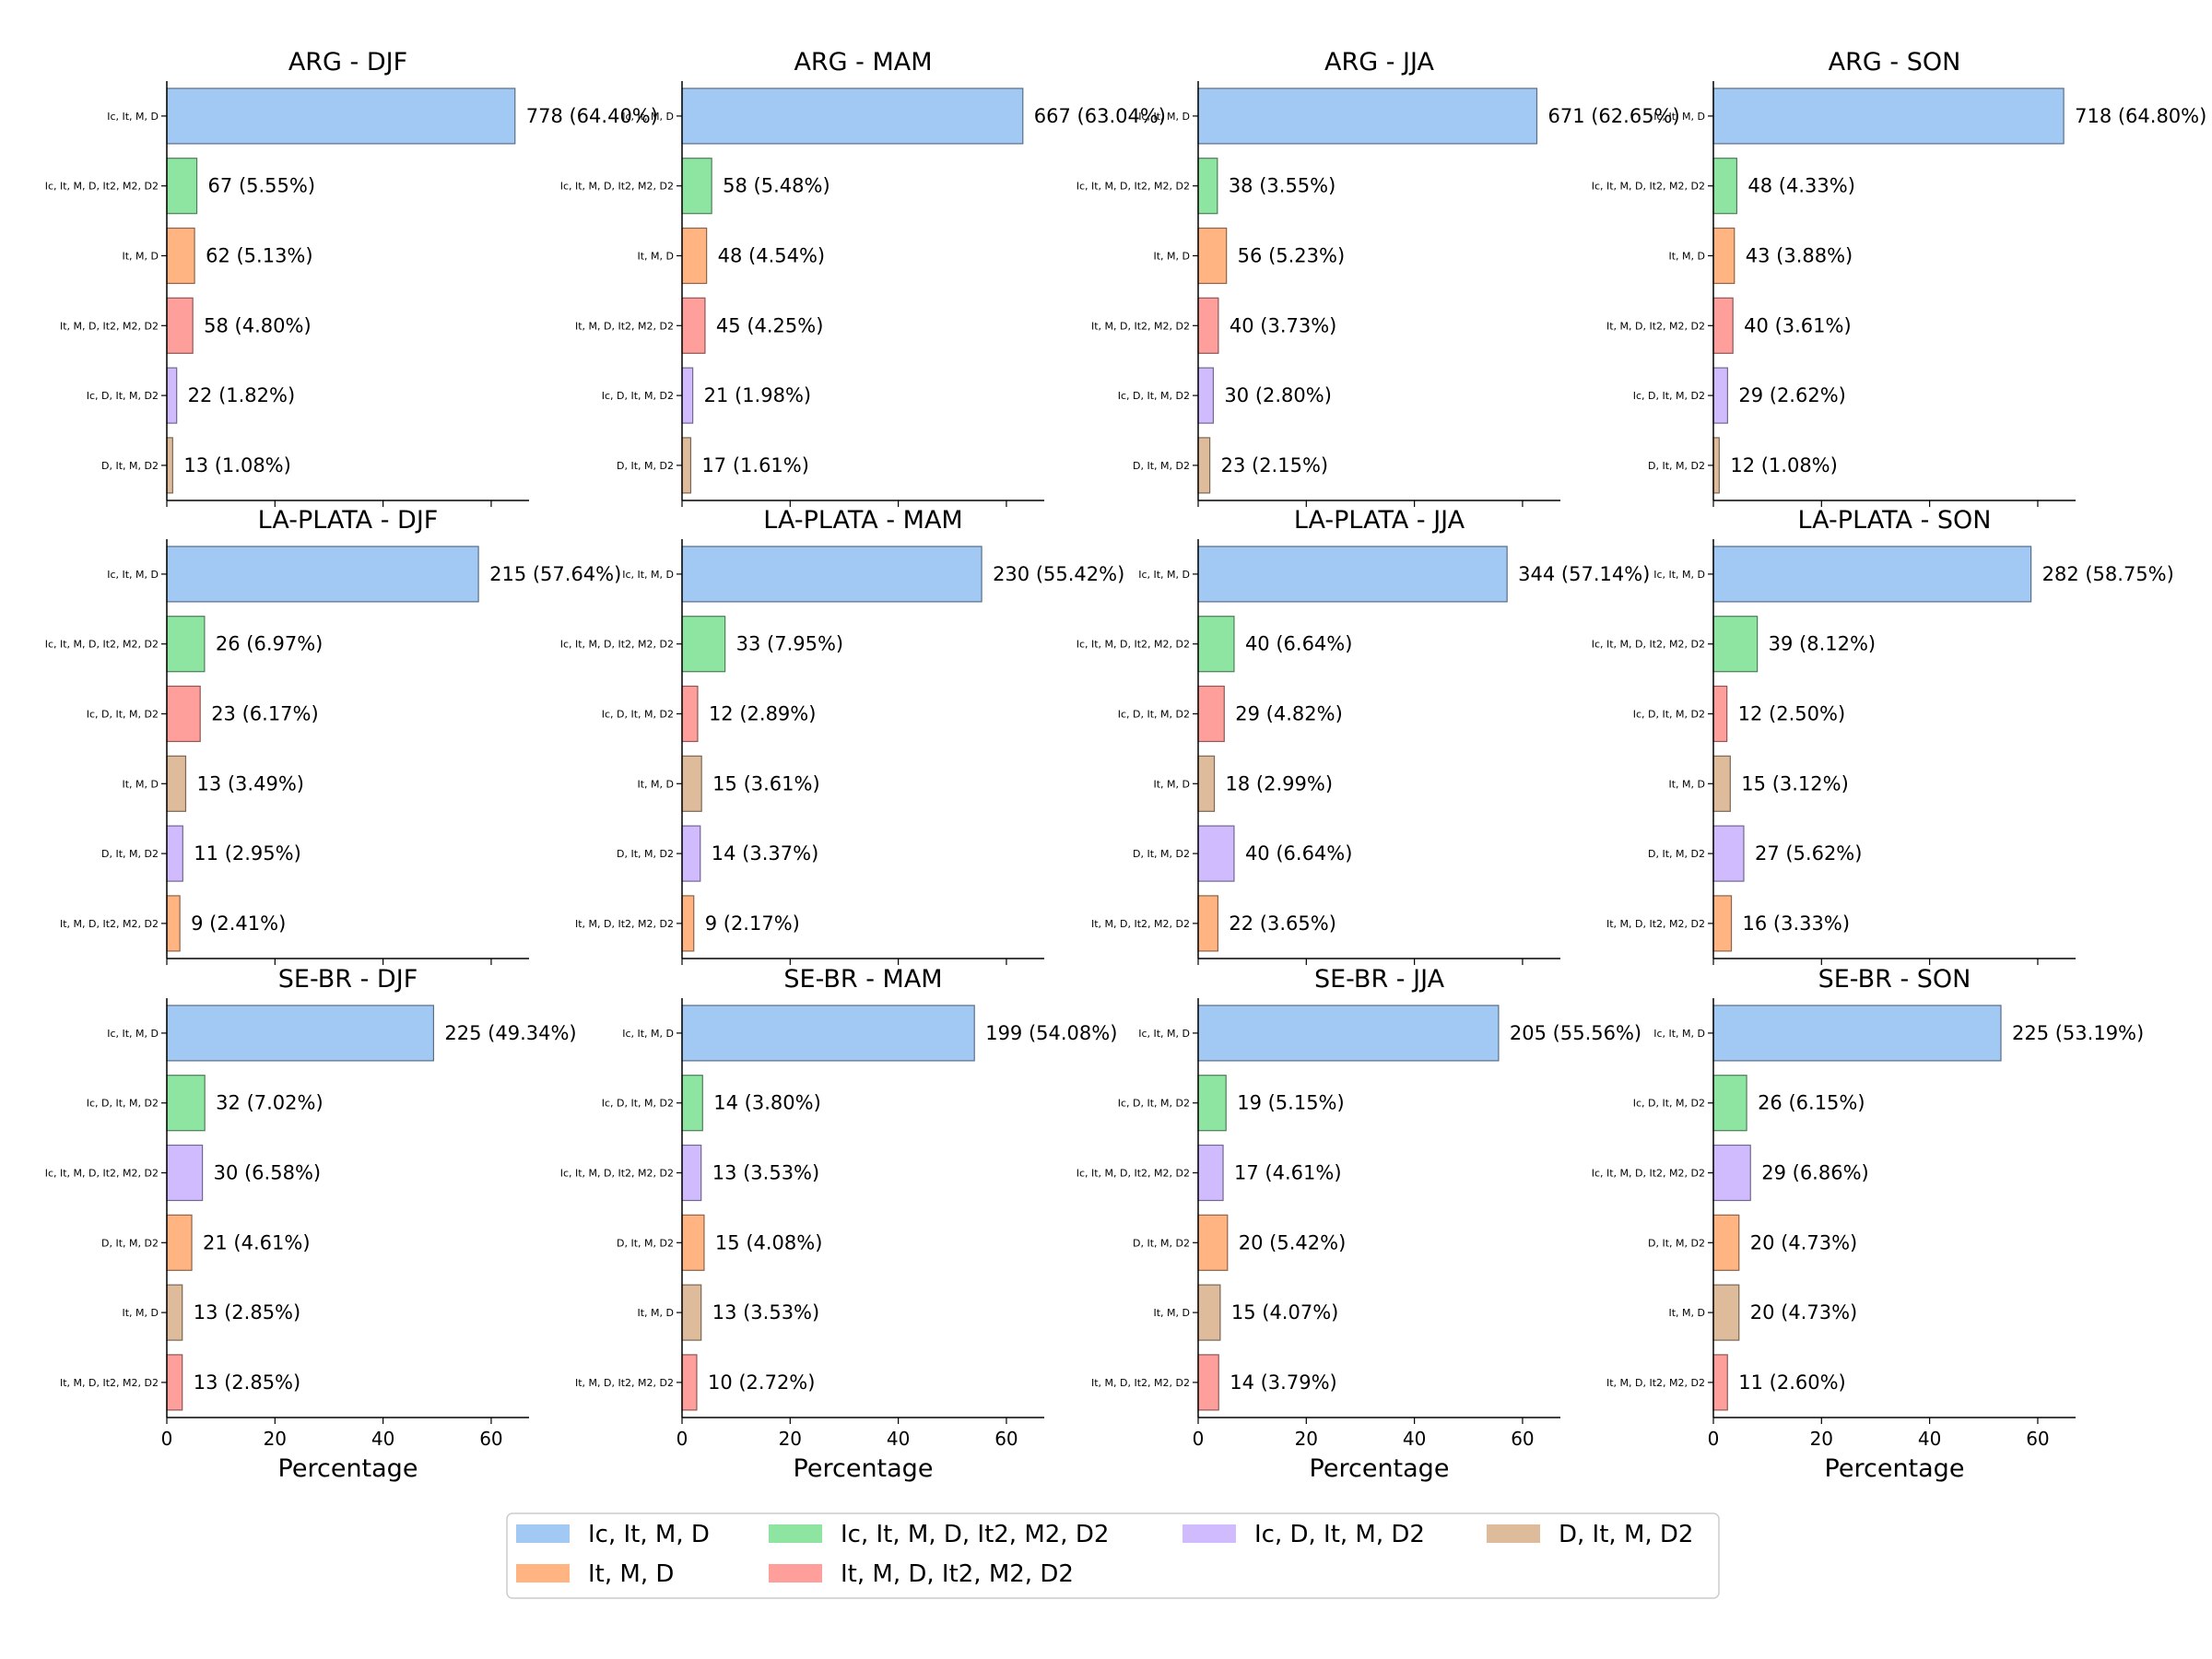 The image size is (2212, 1659). What do you see at coordinates (649, 1534) in the screenshot?
I see `legend-label: Ic, It, M, D` at bounding box center [649, 1534].